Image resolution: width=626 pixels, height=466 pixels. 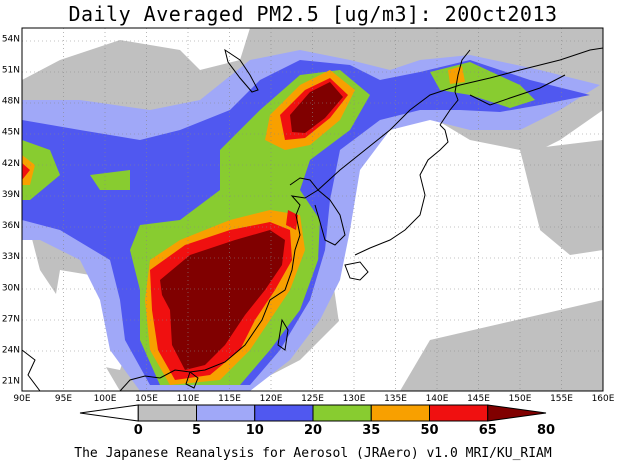 What do you see at coordinates (11, 102) in the screenshot?
I see `lat-tick-label: 48N` at bounding box center [11, 102].